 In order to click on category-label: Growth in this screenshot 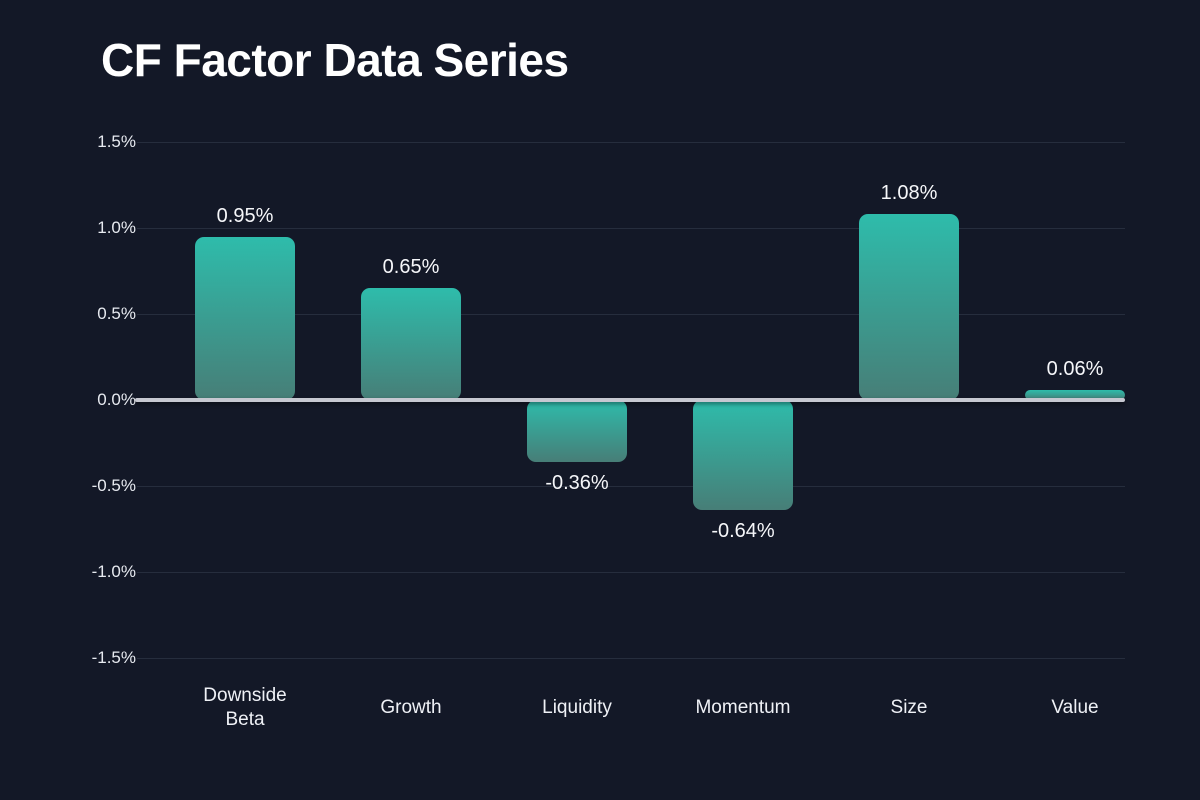, I will do `click(411, 708)`.